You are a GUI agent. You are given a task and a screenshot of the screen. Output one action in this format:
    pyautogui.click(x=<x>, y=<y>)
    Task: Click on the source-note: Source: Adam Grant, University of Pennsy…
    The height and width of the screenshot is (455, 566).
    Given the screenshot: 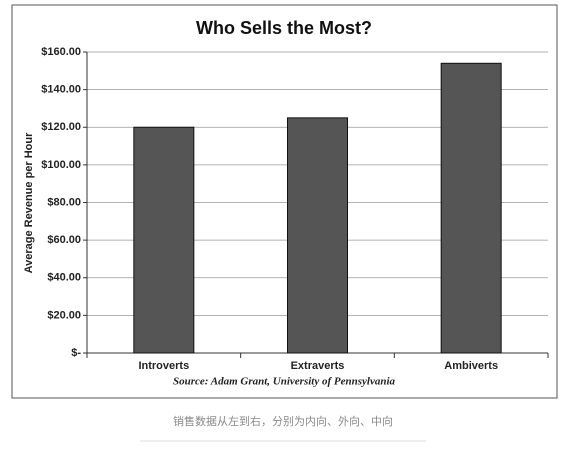 What is the action you would take?
    pyautogui.click(x=284, y=382)
    